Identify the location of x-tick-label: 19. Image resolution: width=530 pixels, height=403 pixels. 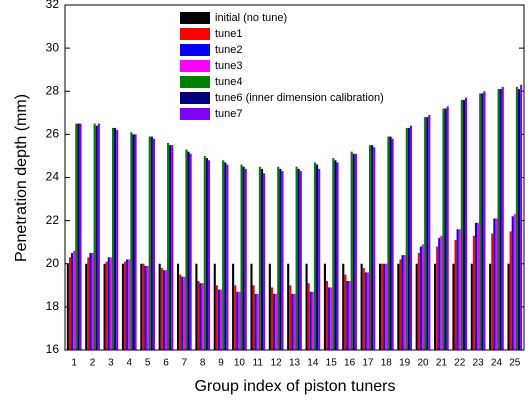
(405, 363).